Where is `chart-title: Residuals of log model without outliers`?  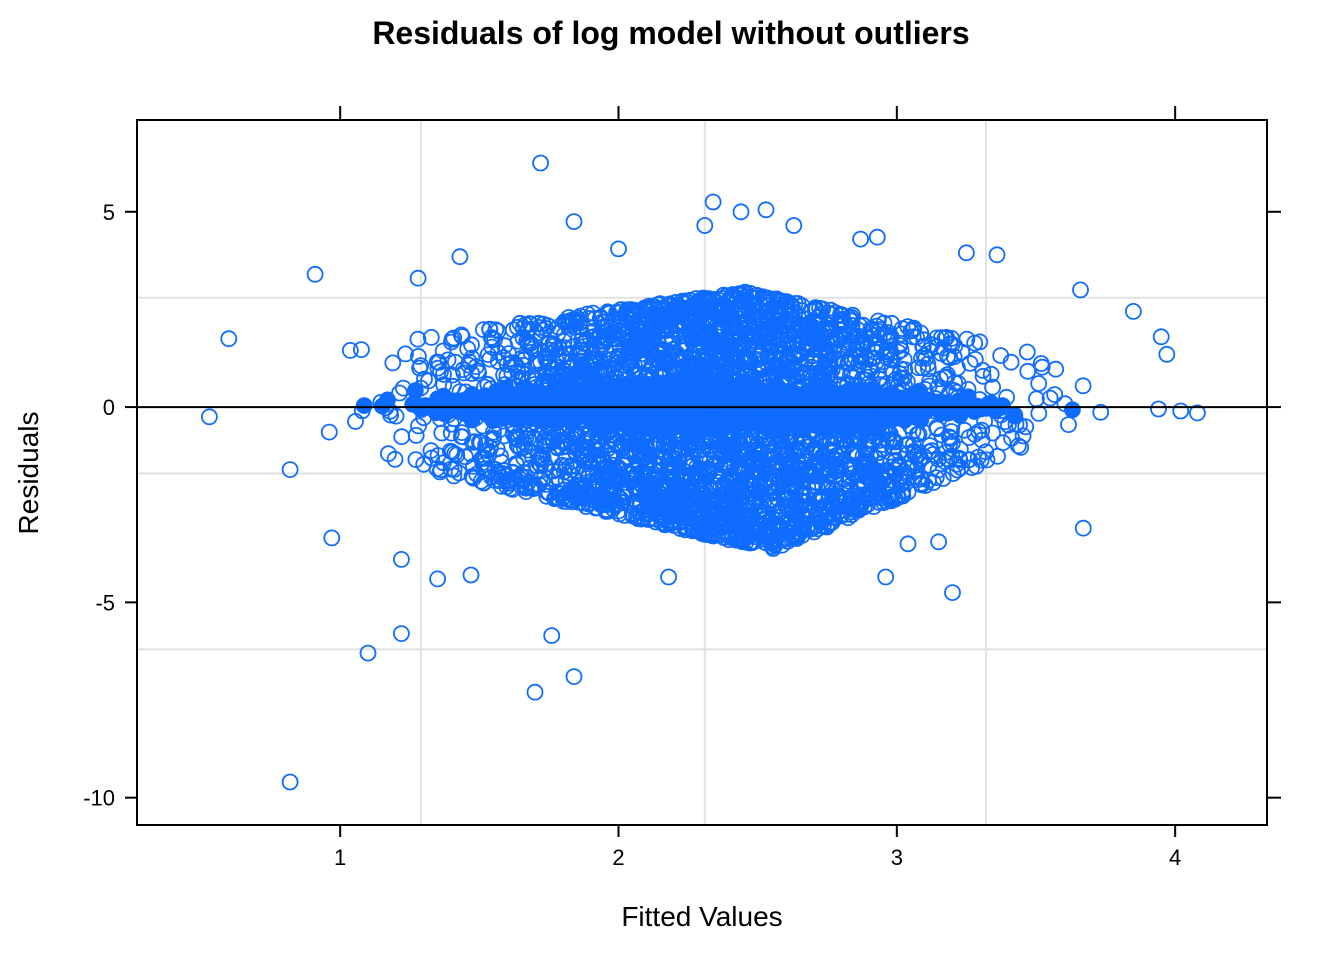
chart-title: Residuals of log model without outliers is located at coordinates (670, 33).